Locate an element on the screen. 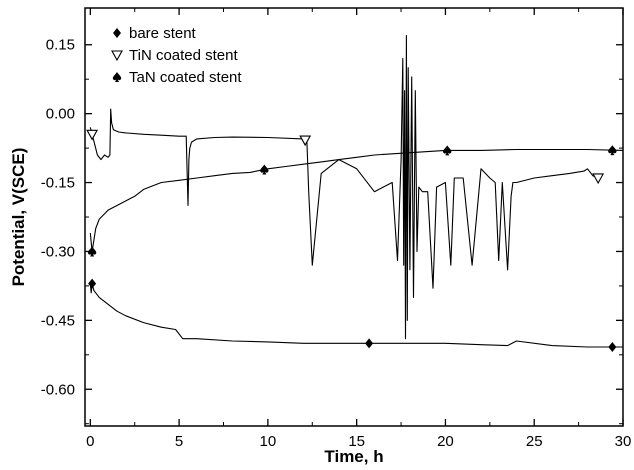 The height and width of the screenshot is (470, 634). x-tick-label: 5 is located at coordinates (179, 441).